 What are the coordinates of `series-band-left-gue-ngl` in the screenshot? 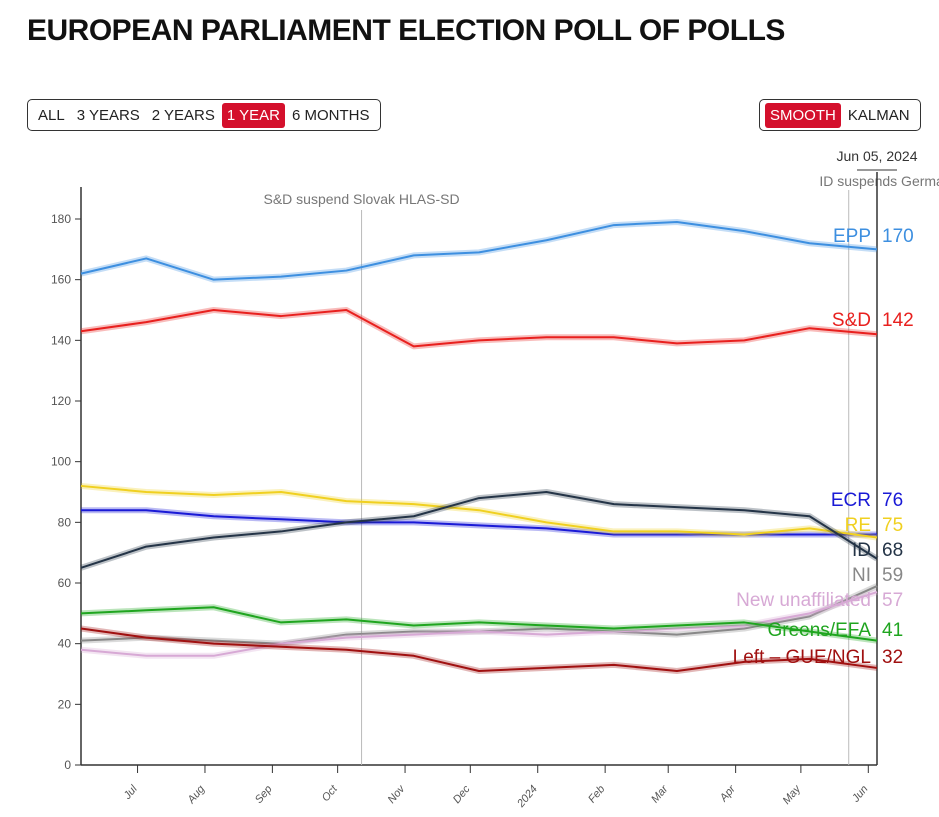 It's located at (479, 649).